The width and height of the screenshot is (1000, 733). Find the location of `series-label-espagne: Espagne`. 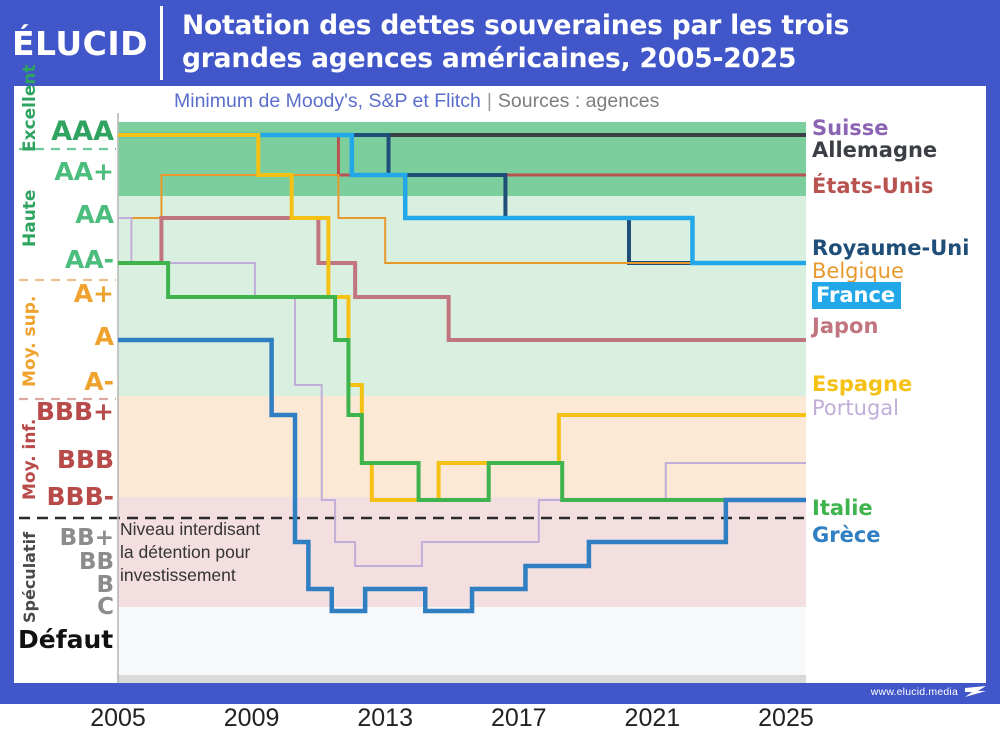

series-label-espagne: Espagne is located at coordinates (862, 384).